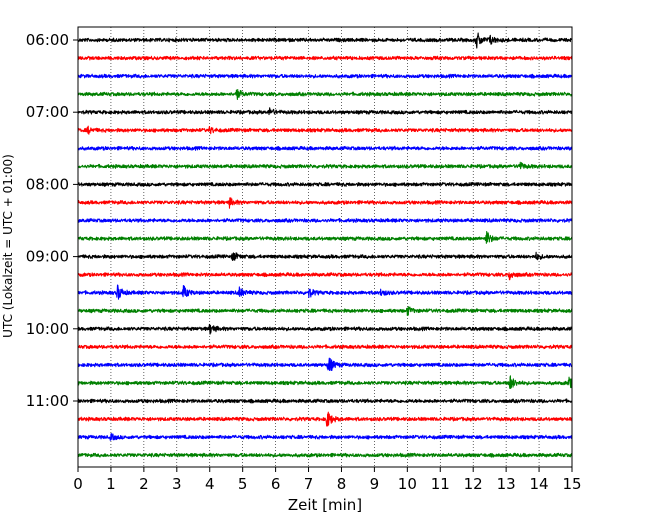  I want to click on x-tick-label: 9, so click(375, 484).